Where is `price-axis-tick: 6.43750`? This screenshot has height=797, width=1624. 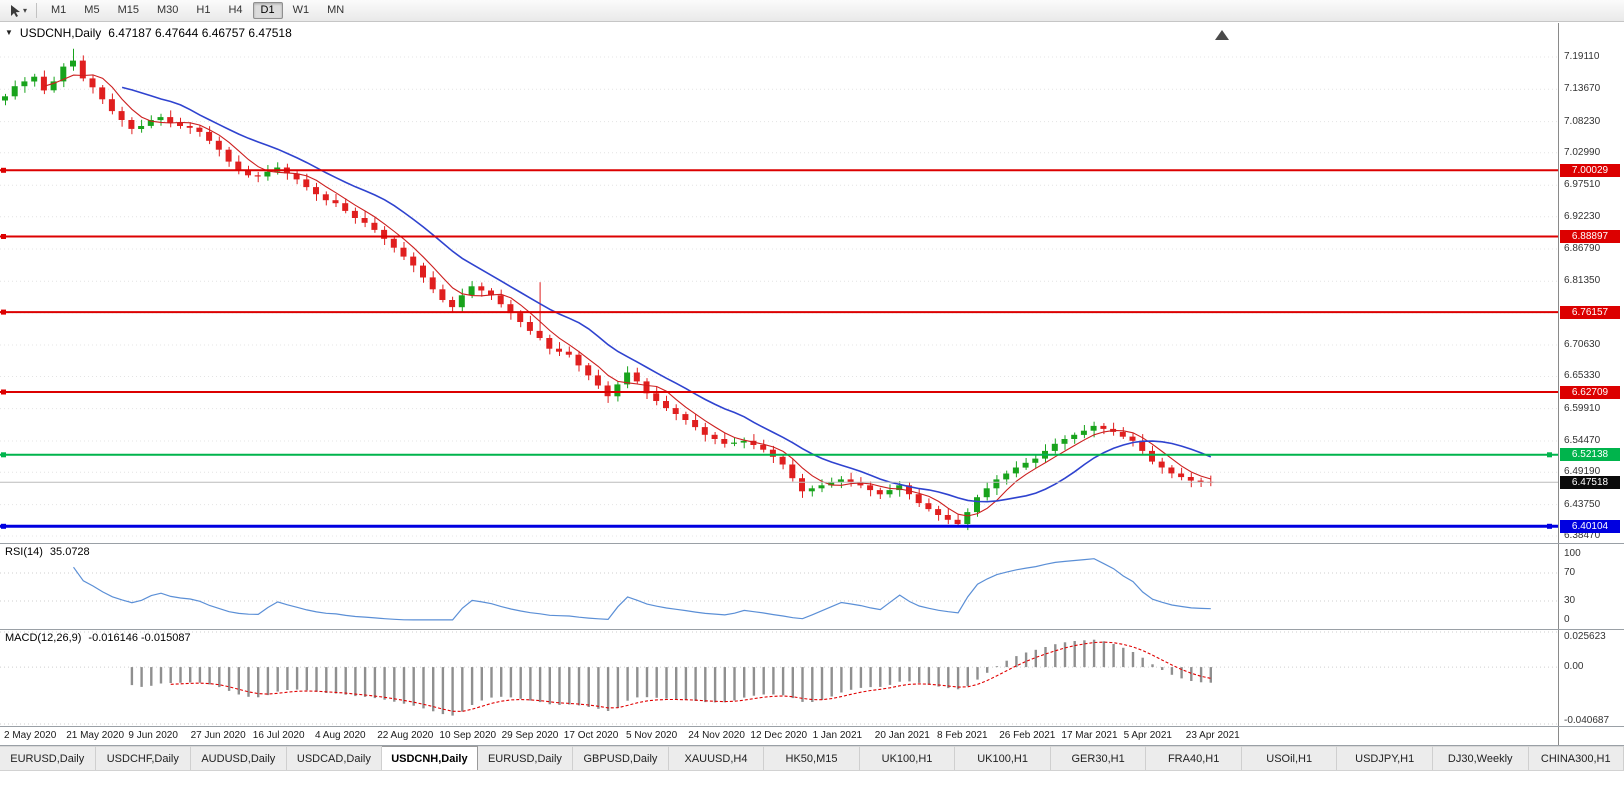 price-axis-tick: 6.43750 is located at coordinates (1582, 504).